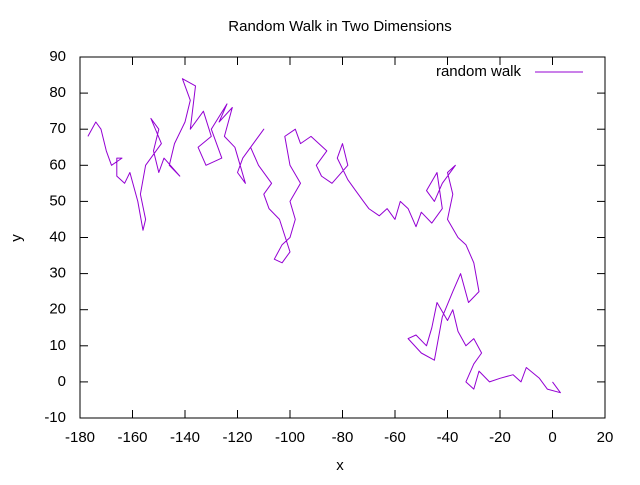 This screenshot has width=640, height=485. What do you see at coordinates (57, 92) in the screenshot?
I see `y-tick-label: 80` at bounding box center [57, 92].